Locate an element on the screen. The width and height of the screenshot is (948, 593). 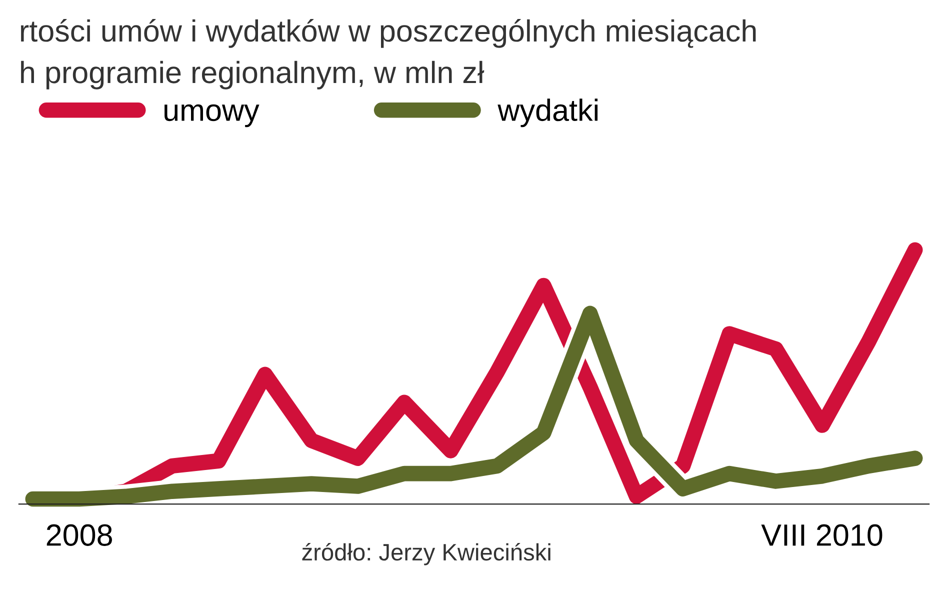
chart-subtitle: h programie regionalnym, w mln zł is located at coordinates (252, 75).